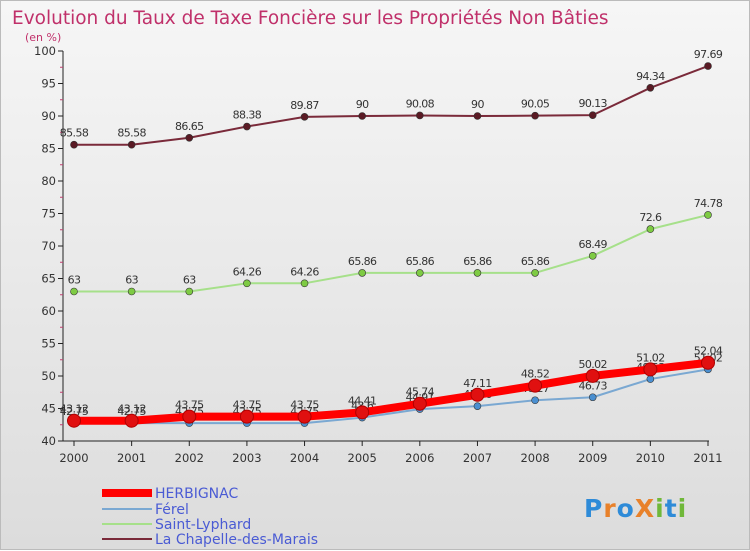 Image resolution: width=750 pixels, height=551 pixels. What do you see at coordinates (609, 508) in the screenshot?
I see `logo-letter: r` at bounding box center [609, 508].